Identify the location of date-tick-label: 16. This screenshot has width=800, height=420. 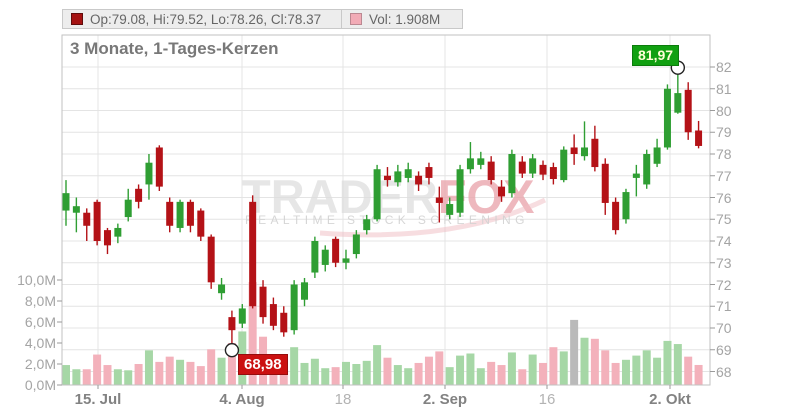
(547, 399).